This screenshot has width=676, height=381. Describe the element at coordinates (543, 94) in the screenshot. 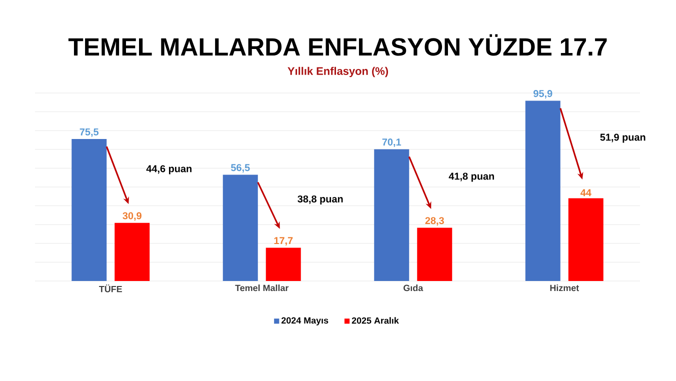

I see `data-label: 95,9` at that location.